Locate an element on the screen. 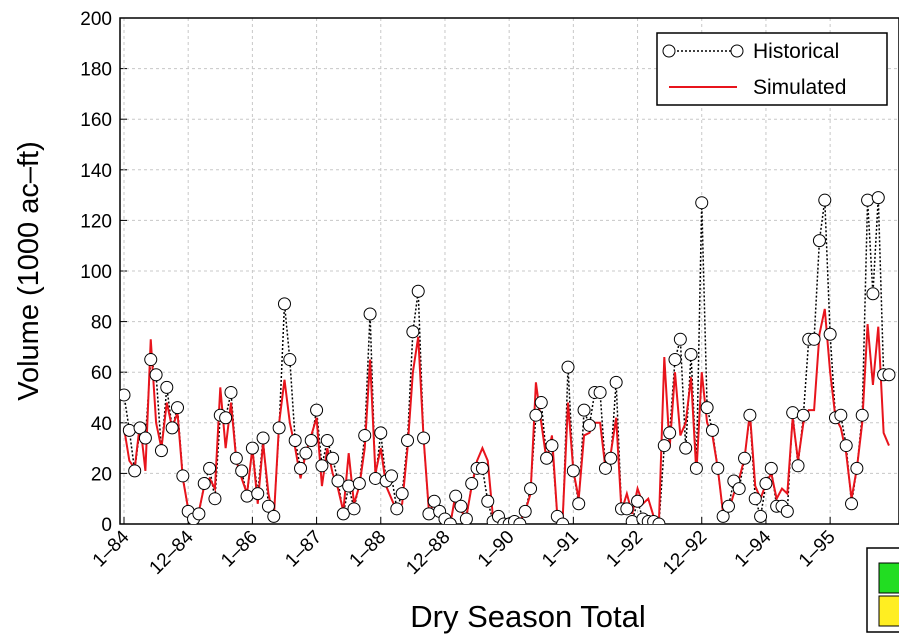  x-tick-label: 1–94 is located at coordinates (753, 548).